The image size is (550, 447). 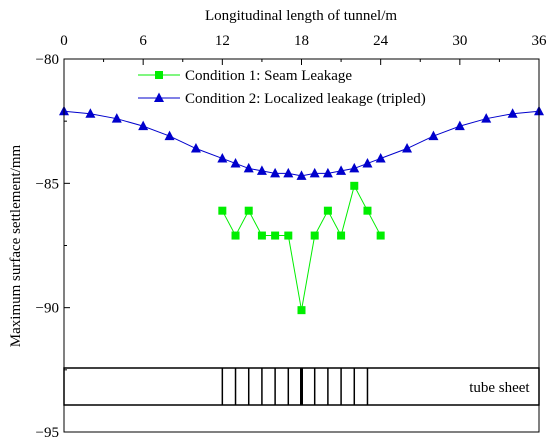 I want to click on tube-sheet-label: tube sheet, so click(x=499, y=388).